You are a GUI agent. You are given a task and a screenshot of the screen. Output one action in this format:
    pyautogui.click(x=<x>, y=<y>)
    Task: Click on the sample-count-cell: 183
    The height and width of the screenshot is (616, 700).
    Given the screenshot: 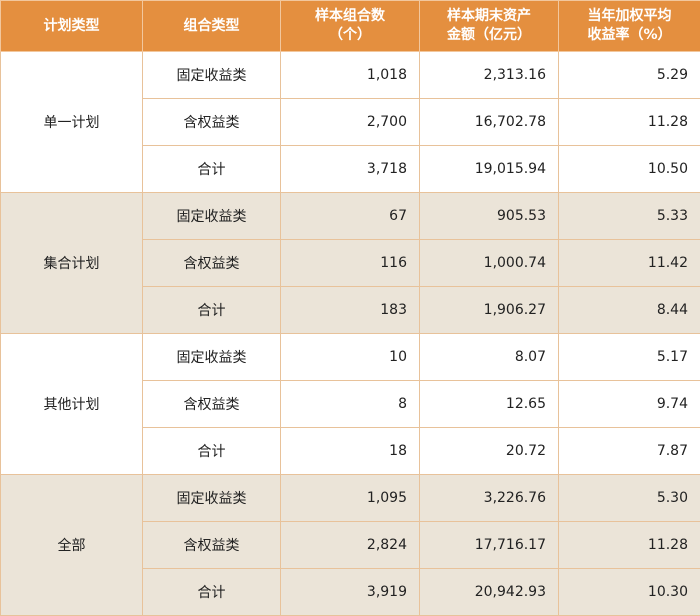 What is the action you would take?
    pyautogui.click(x=350, y=310)
    